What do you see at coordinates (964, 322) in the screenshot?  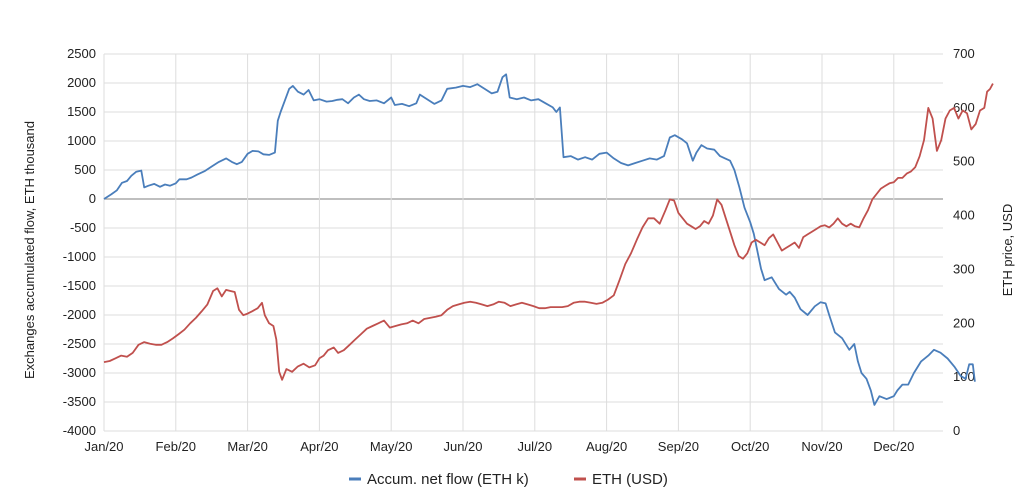 I see `y2-tick-label: 200` at bounding box center [964, 322].